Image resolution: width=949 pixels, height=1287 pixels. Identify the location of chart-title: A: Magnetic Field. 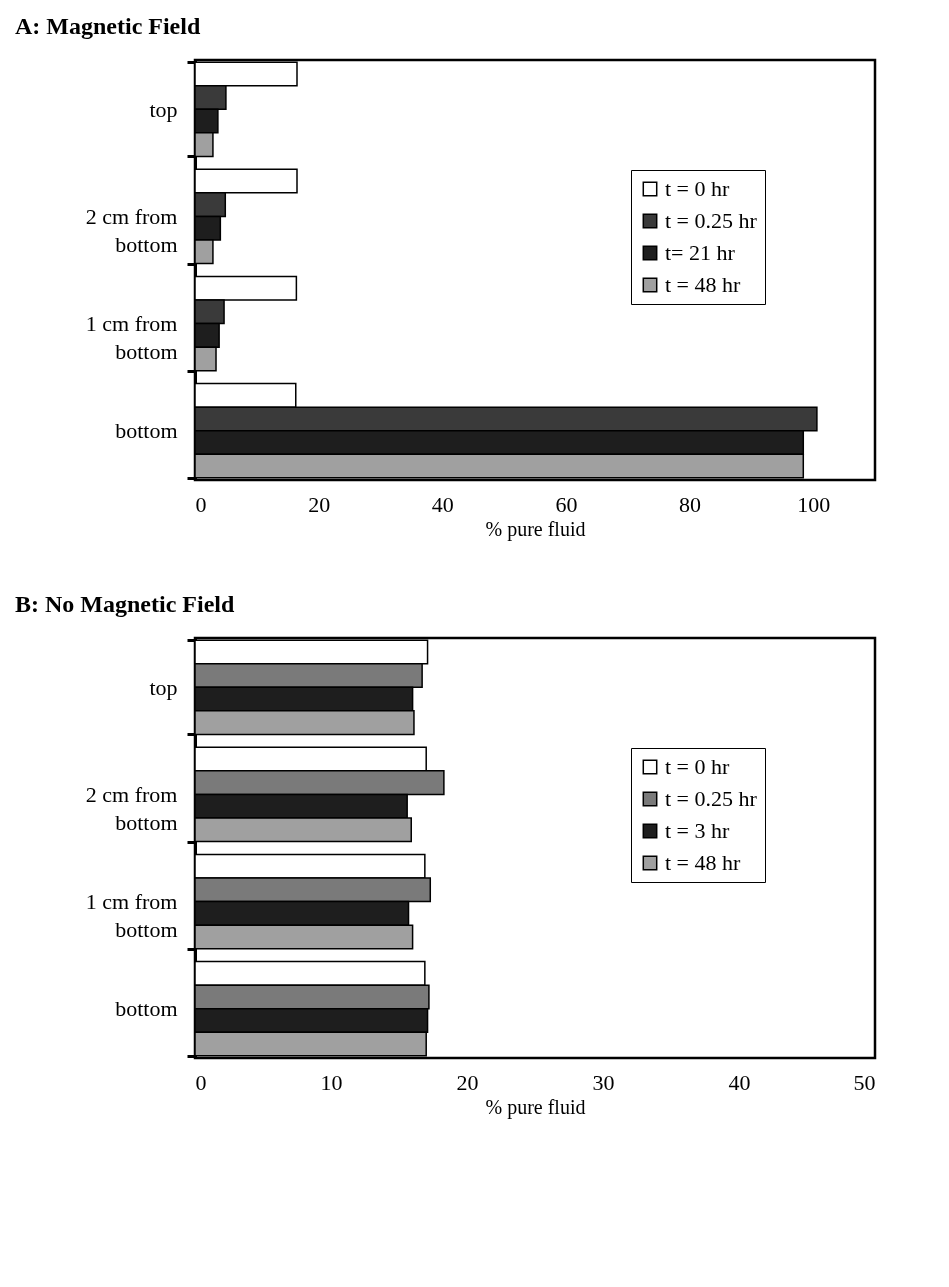
(108, 26).